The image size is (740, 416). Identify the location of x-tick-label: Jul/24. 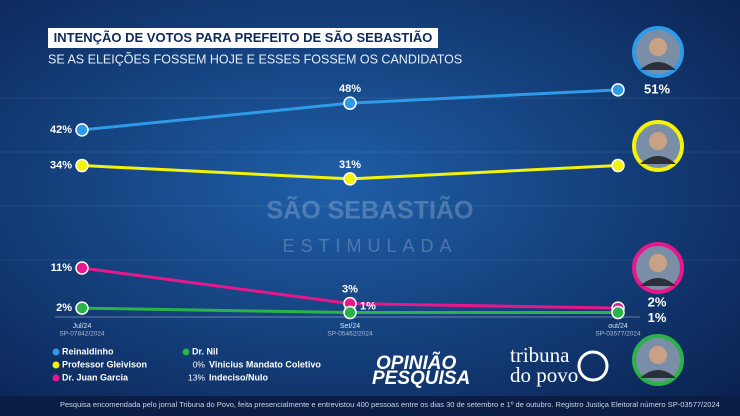
(82, 326).